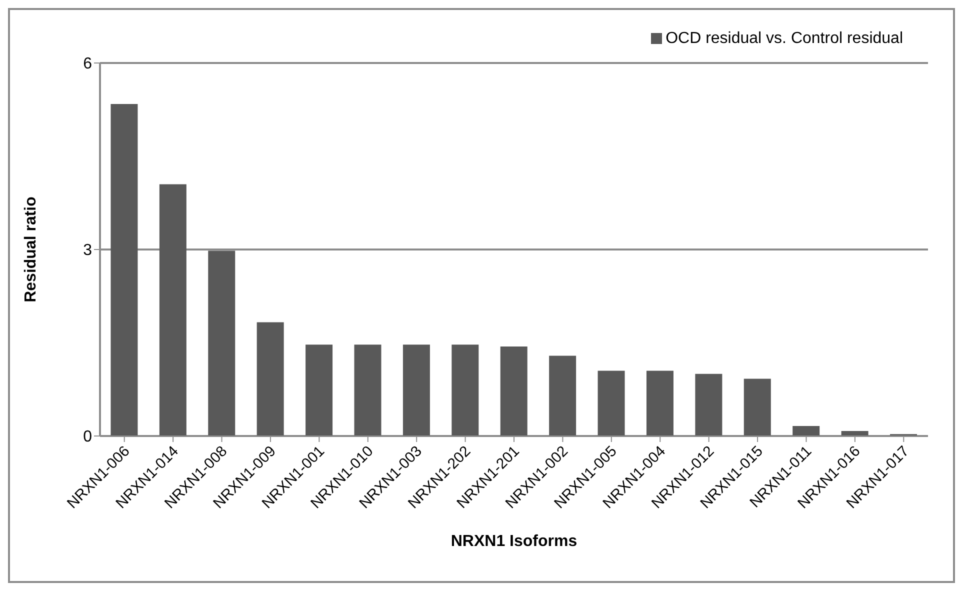  I want to click on legend-label: OCD residual vs. Control residual, so click(784, 38).